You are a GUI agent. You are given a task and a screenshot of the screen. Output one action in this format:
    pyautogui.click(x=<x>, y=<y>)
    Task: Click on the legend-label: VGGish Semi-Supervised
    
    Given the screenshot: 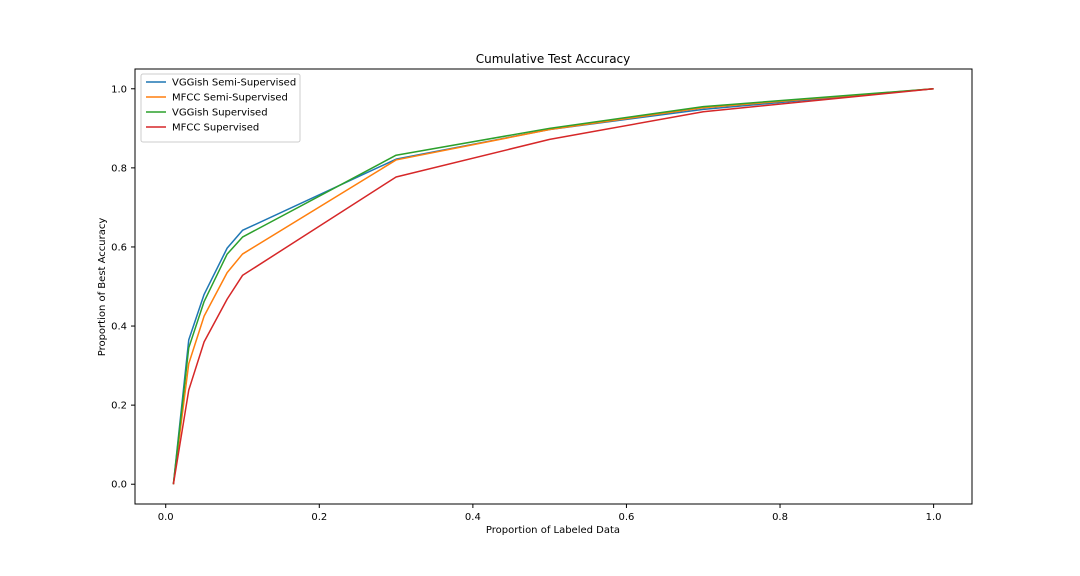 What is the action you would take?
    pyautogui.click(x=234, y=83)
    